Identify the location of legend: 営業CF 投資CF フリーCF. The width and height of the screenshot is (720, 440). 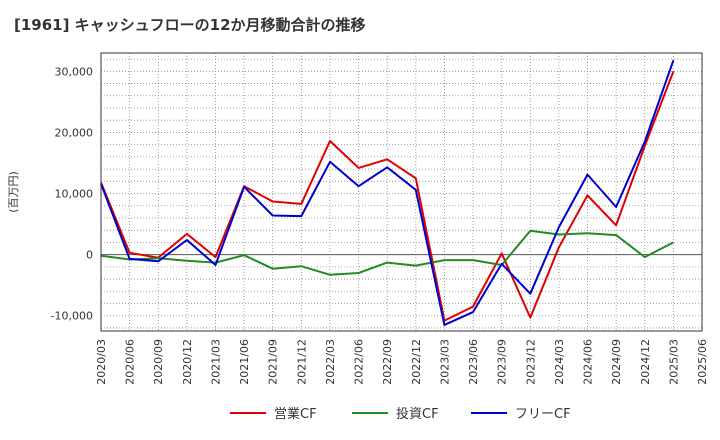
(400, 414).